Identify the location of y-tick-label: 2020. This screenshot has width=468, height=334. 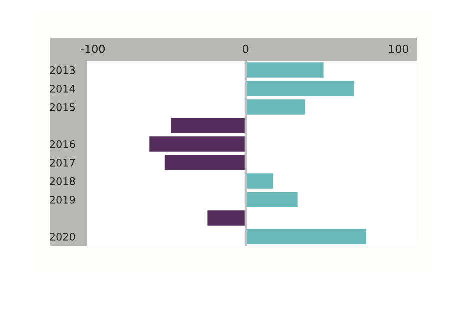
(63, 236).